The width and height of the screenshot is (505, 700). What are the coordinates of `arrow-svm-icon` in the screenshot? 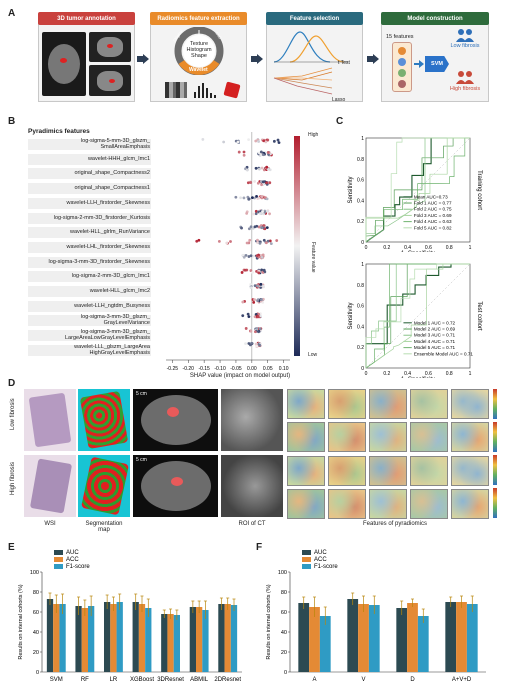 It's located at (419, 64).